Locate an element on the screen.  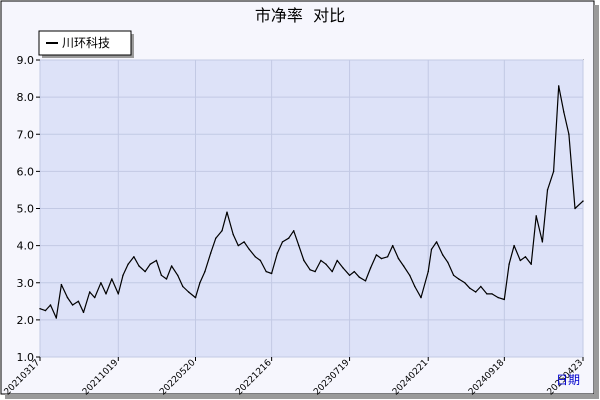
y-tick-label: 1.0 is located at coordinates (26, 357).